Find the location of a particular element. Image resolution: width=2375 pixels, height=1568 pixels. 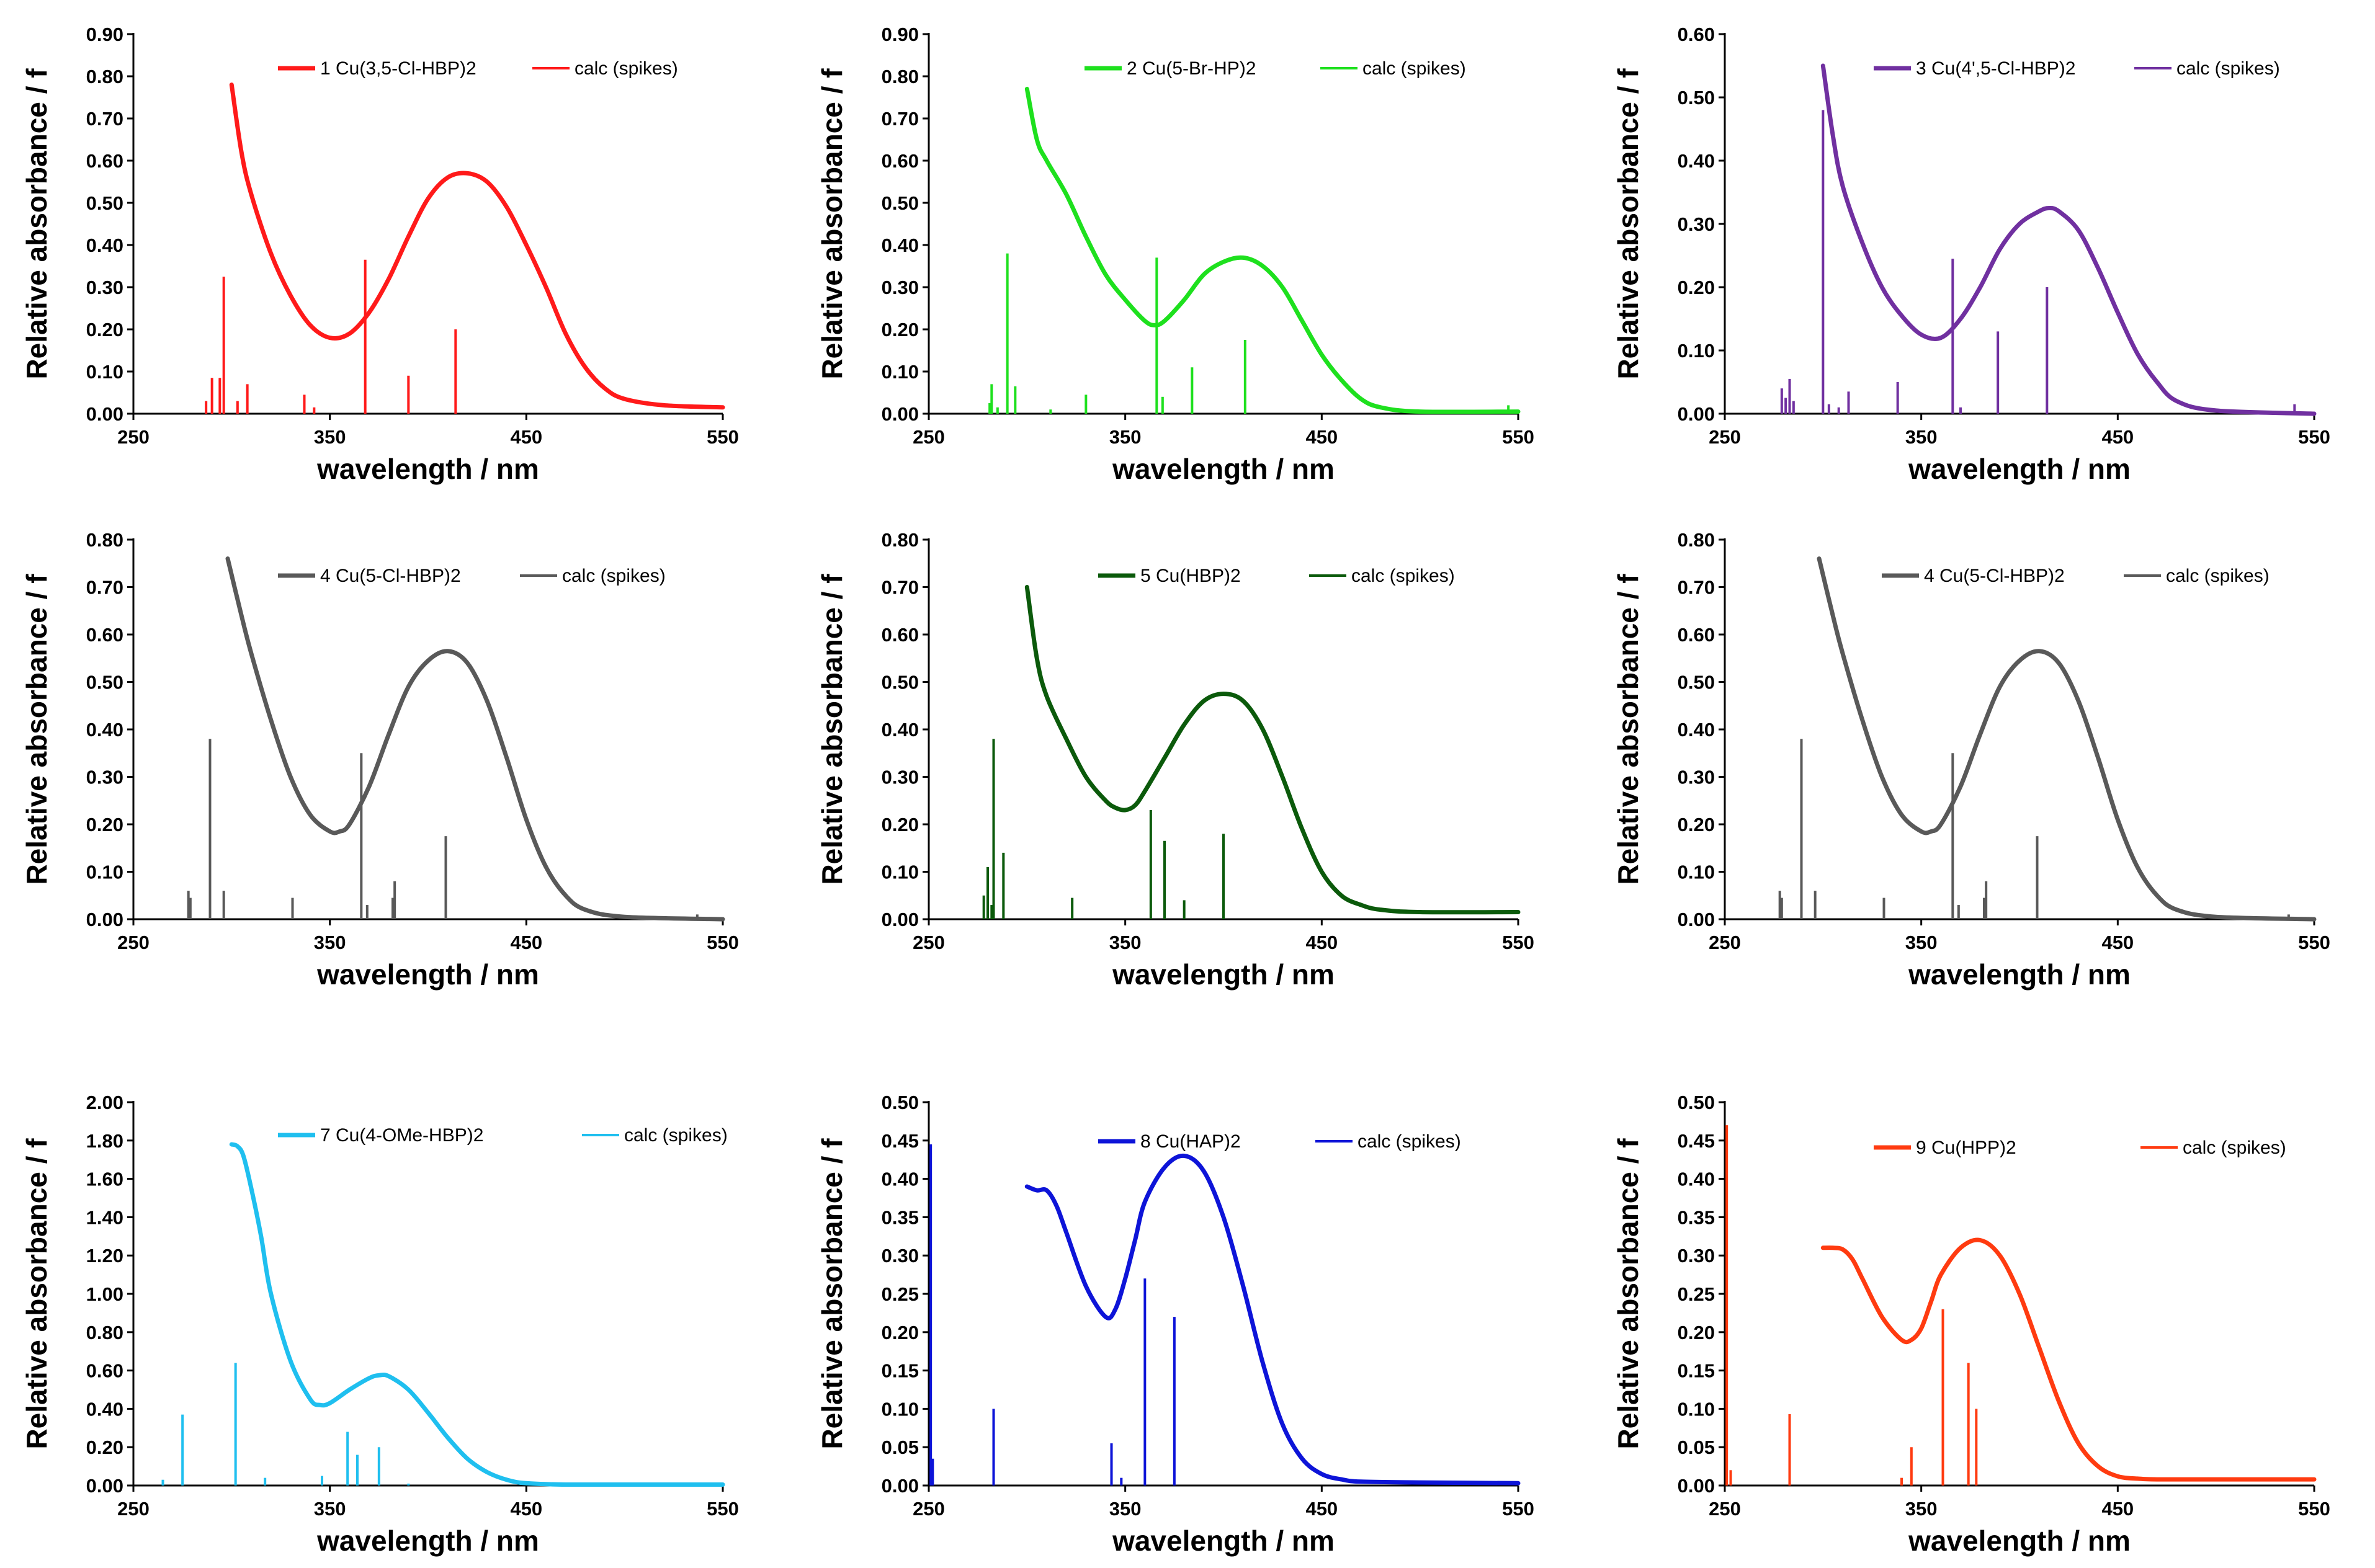

legend-label-spectrum: 8 Cu(HAP)2 is located at coordinates (1190, 1141).